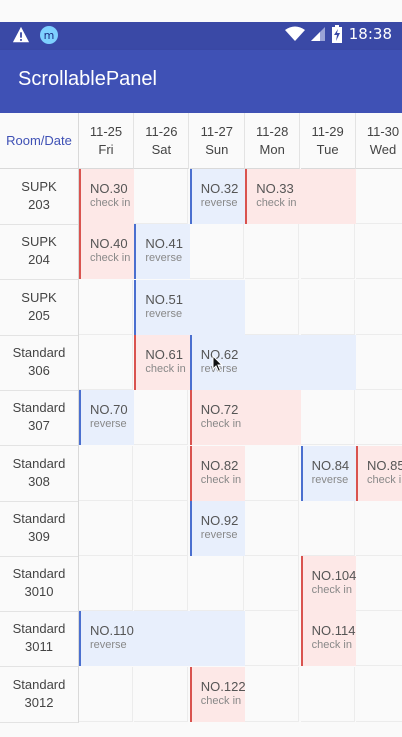  I want to click on booking-block: NO.84 reverse, so click(328, 473).